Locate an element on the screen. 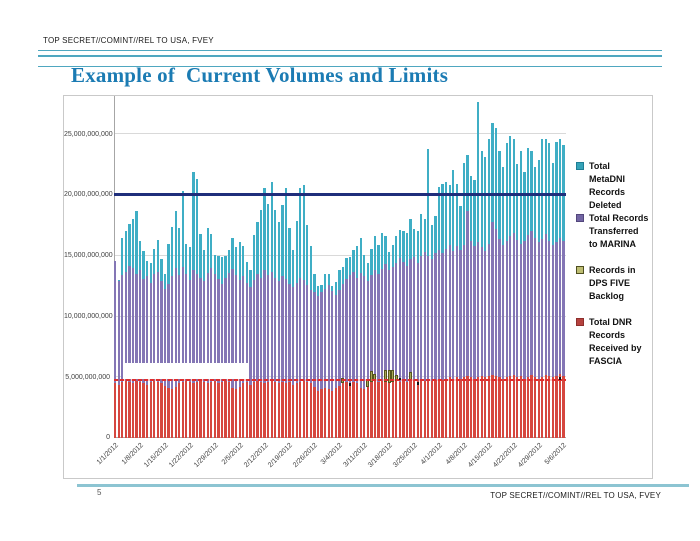  y-tick-label: 10,000,000,000 is located at coordinates (88, 316).